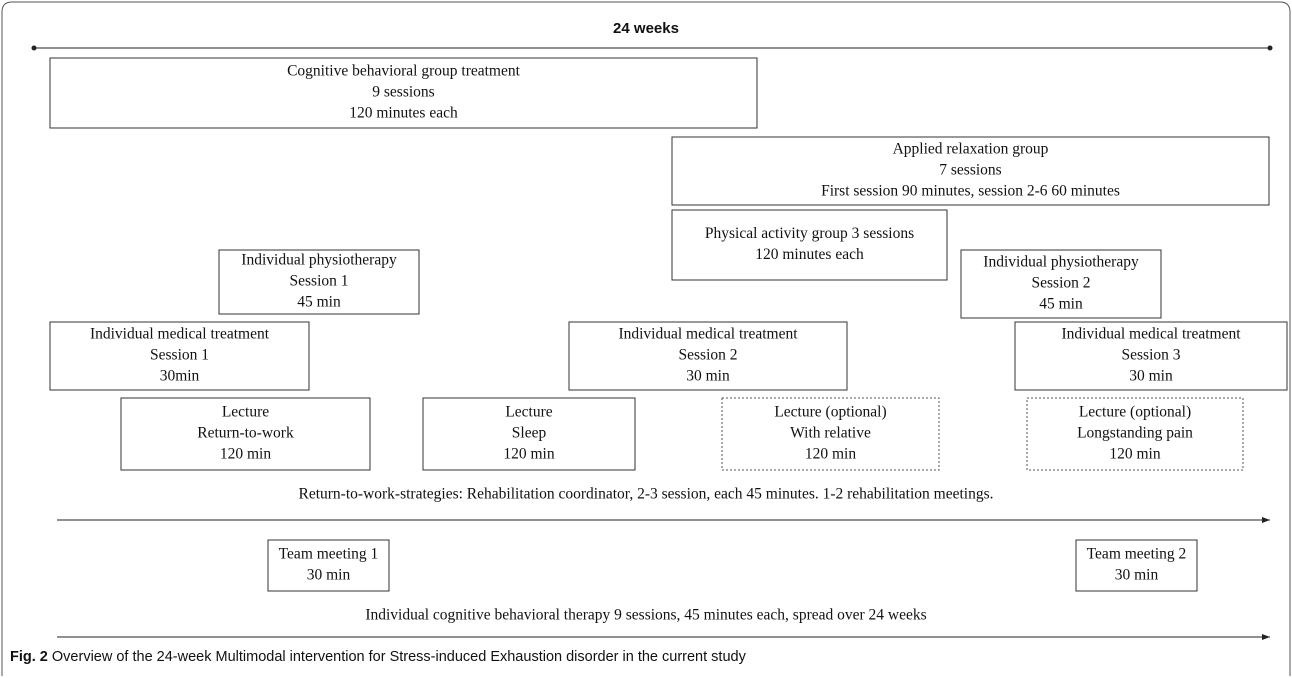  I want to click on box-line: Session 3, so click(1151, 355).